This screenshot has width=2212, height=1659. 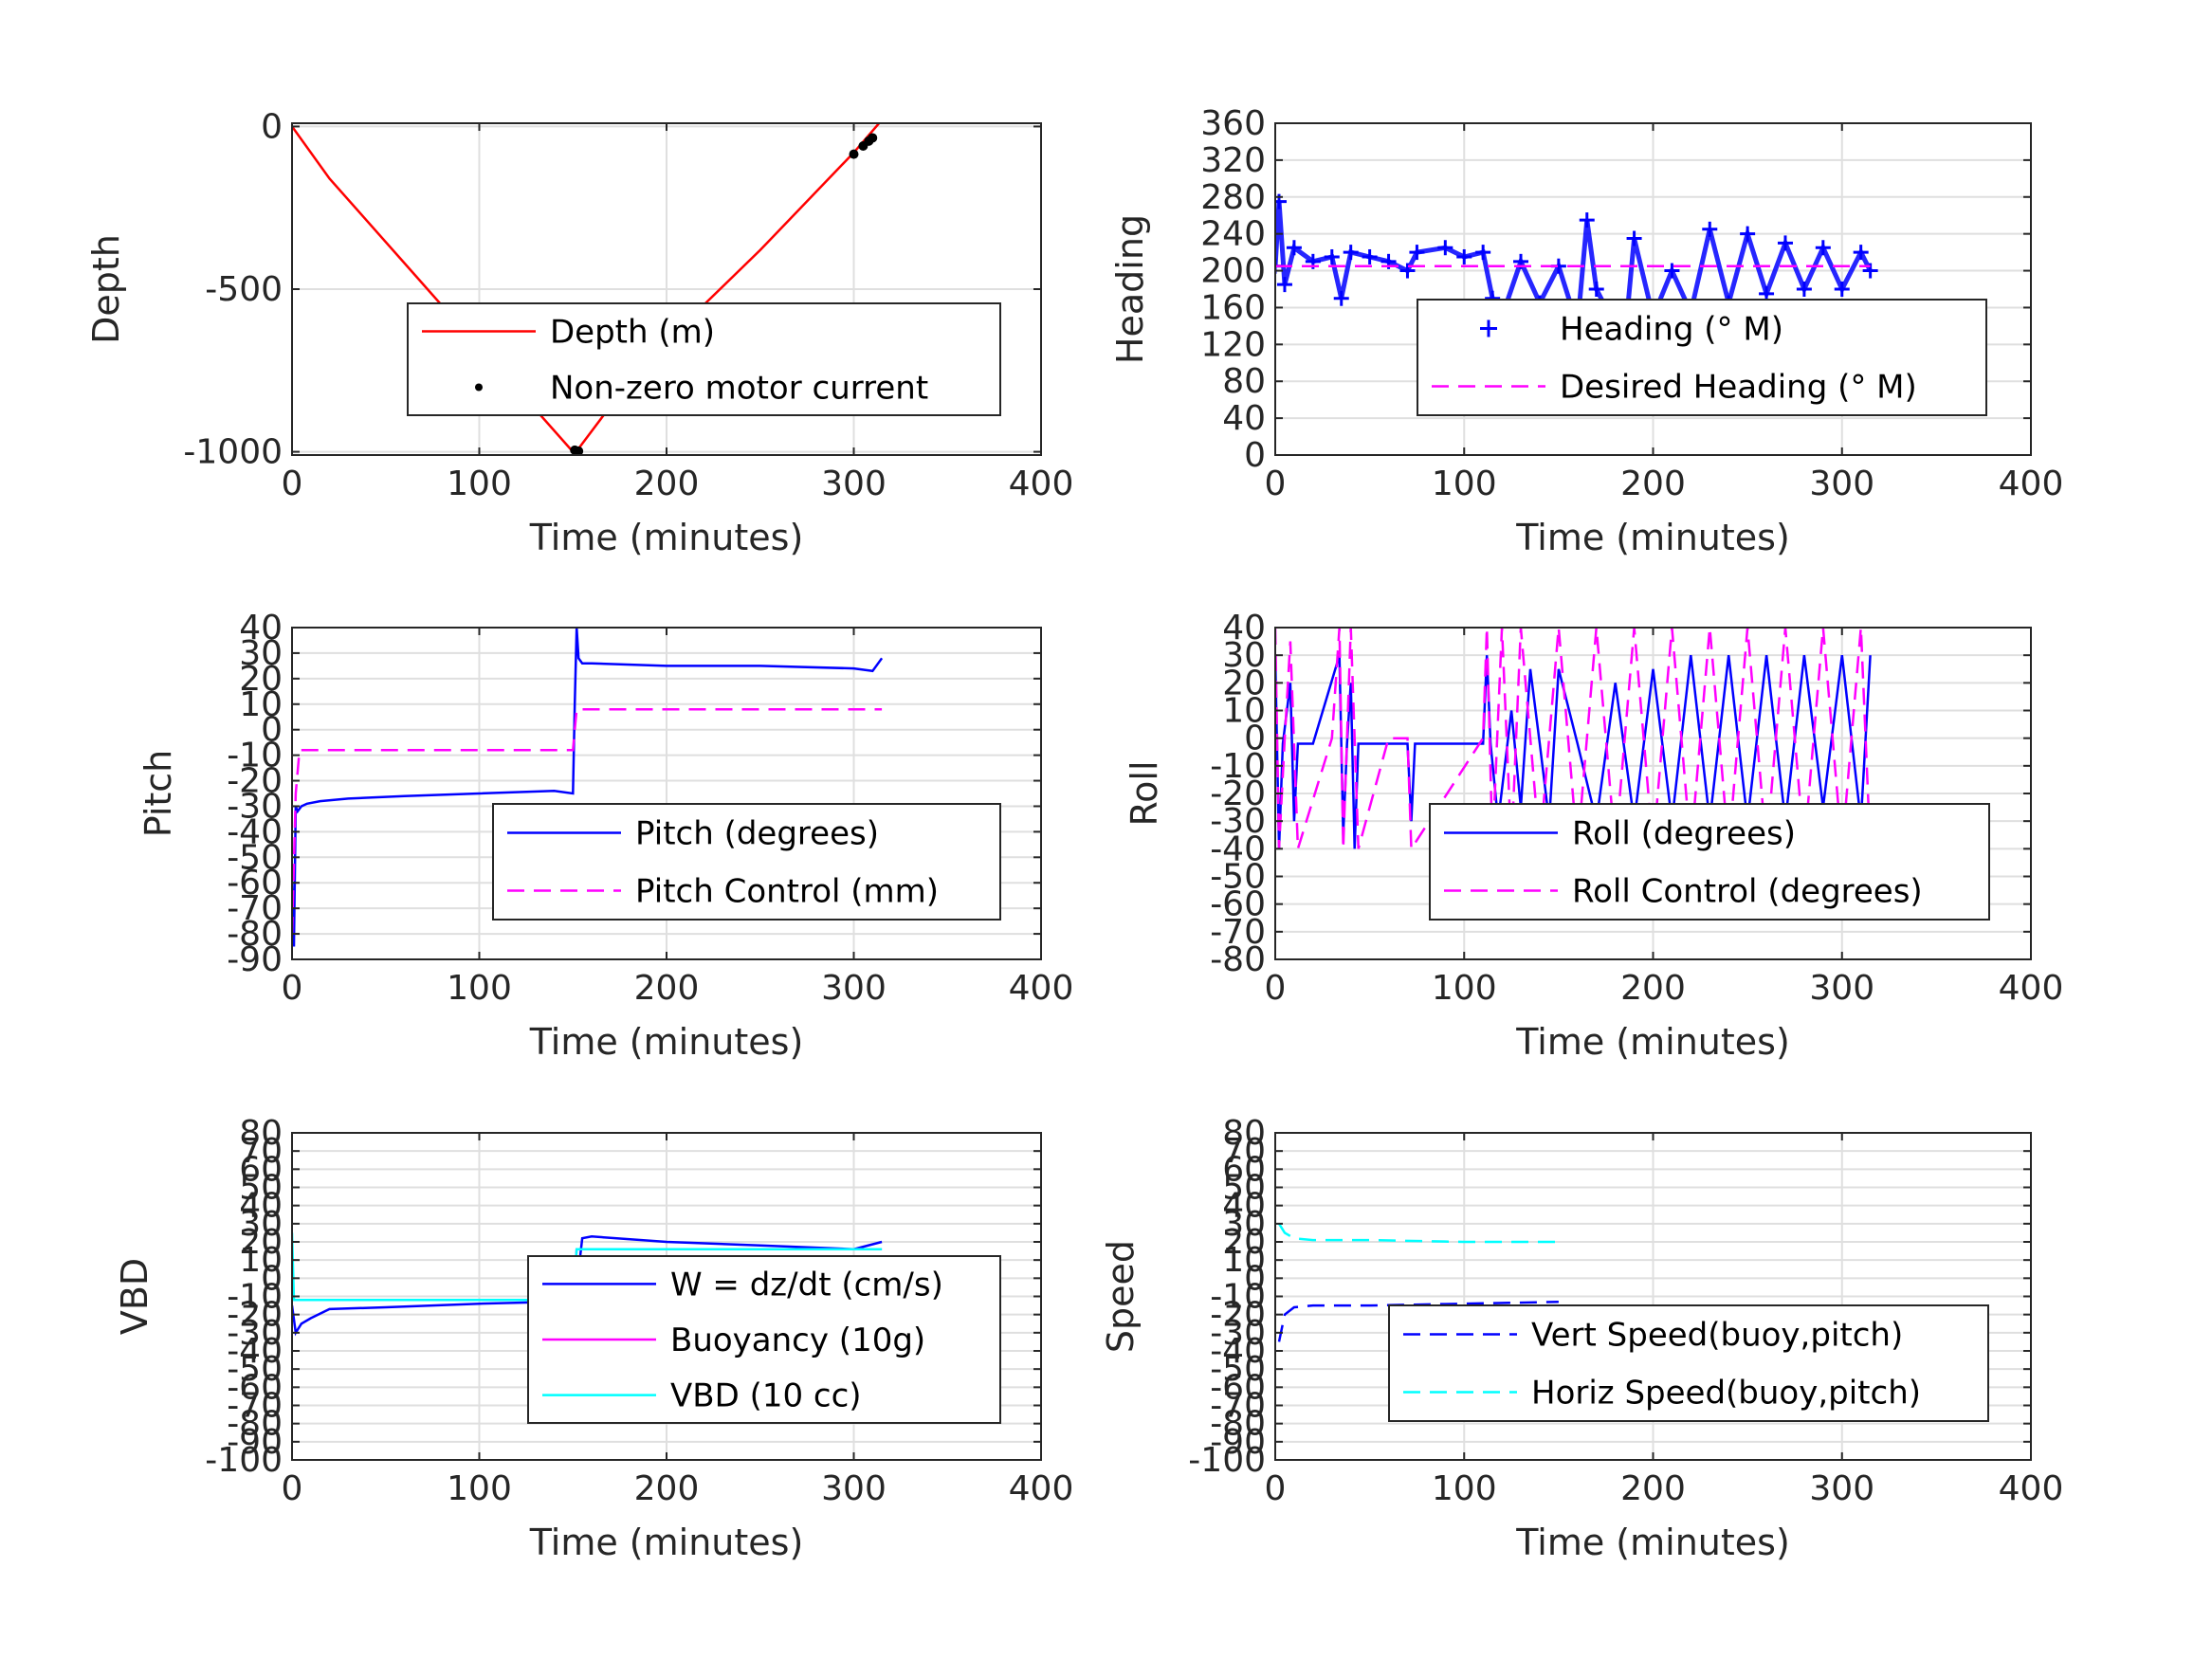 I want to click on pitch-ytick-label-1: -80, so click(x=255, y=934).